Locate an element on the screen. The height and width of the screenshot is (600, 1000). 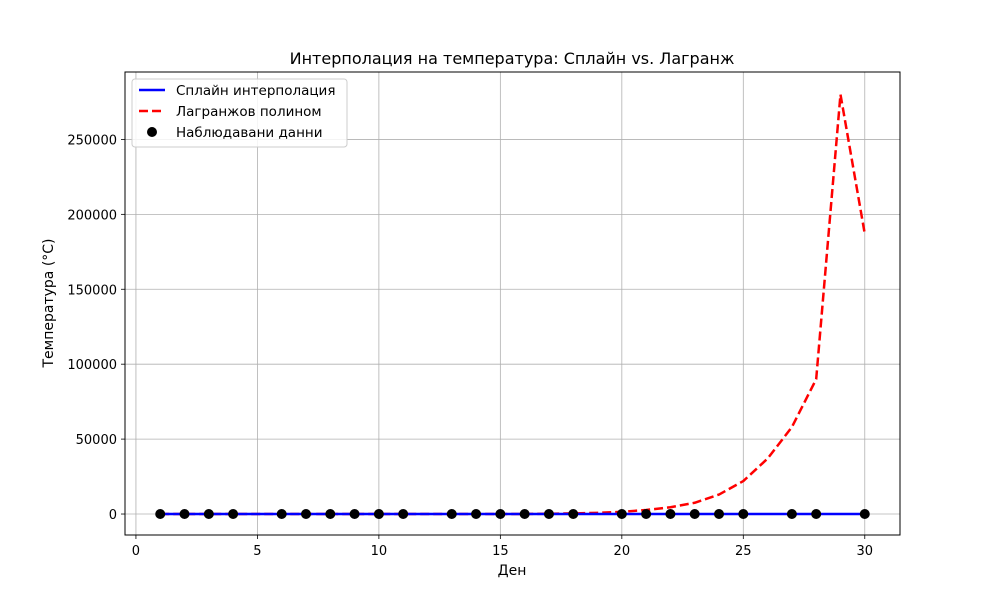
x-tick-label: 0 is located at coordinates (136, 551).